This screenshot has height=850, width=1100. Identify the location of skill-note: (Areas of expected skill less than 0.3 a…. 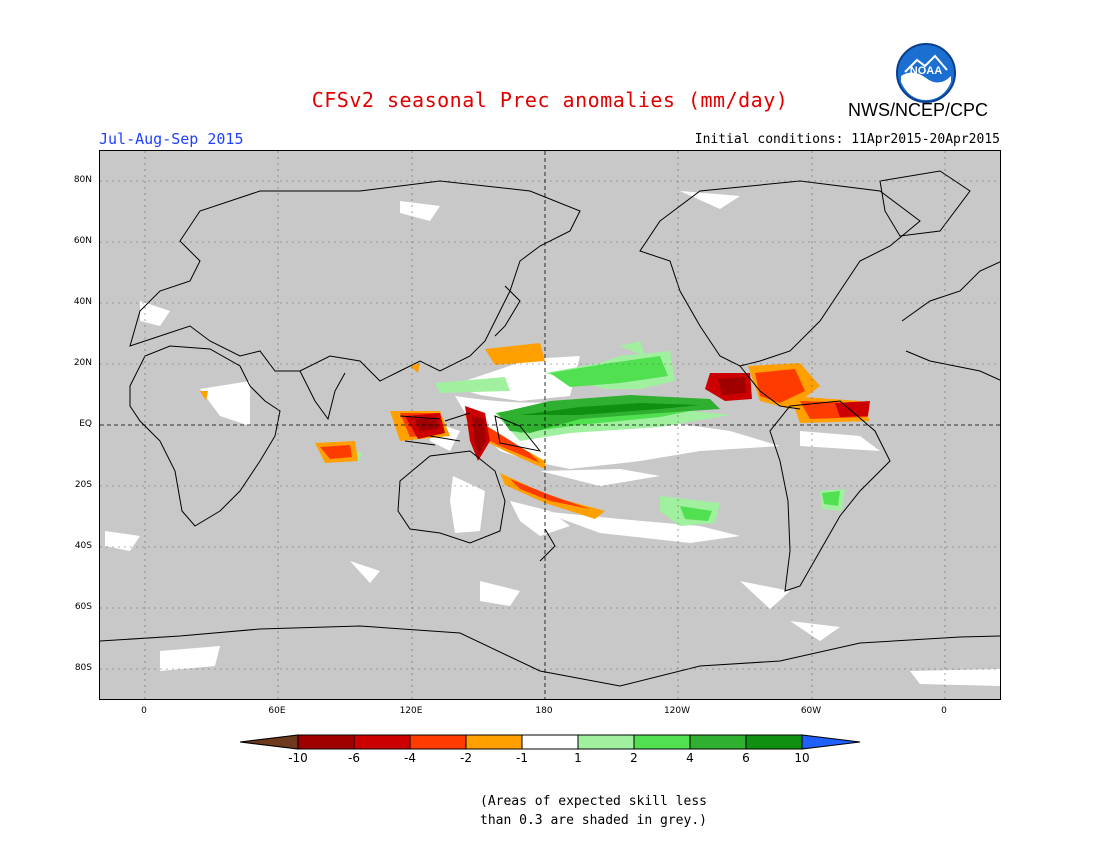
(600, 811).